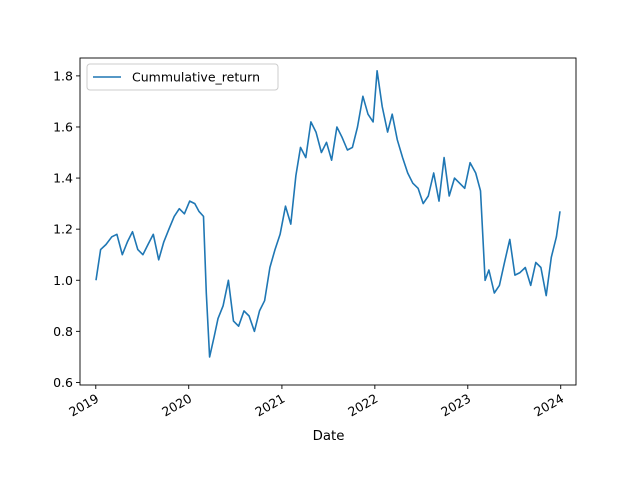 This screenshot has height=480, width=640. I want to click on legend-box, so click(182, 77).